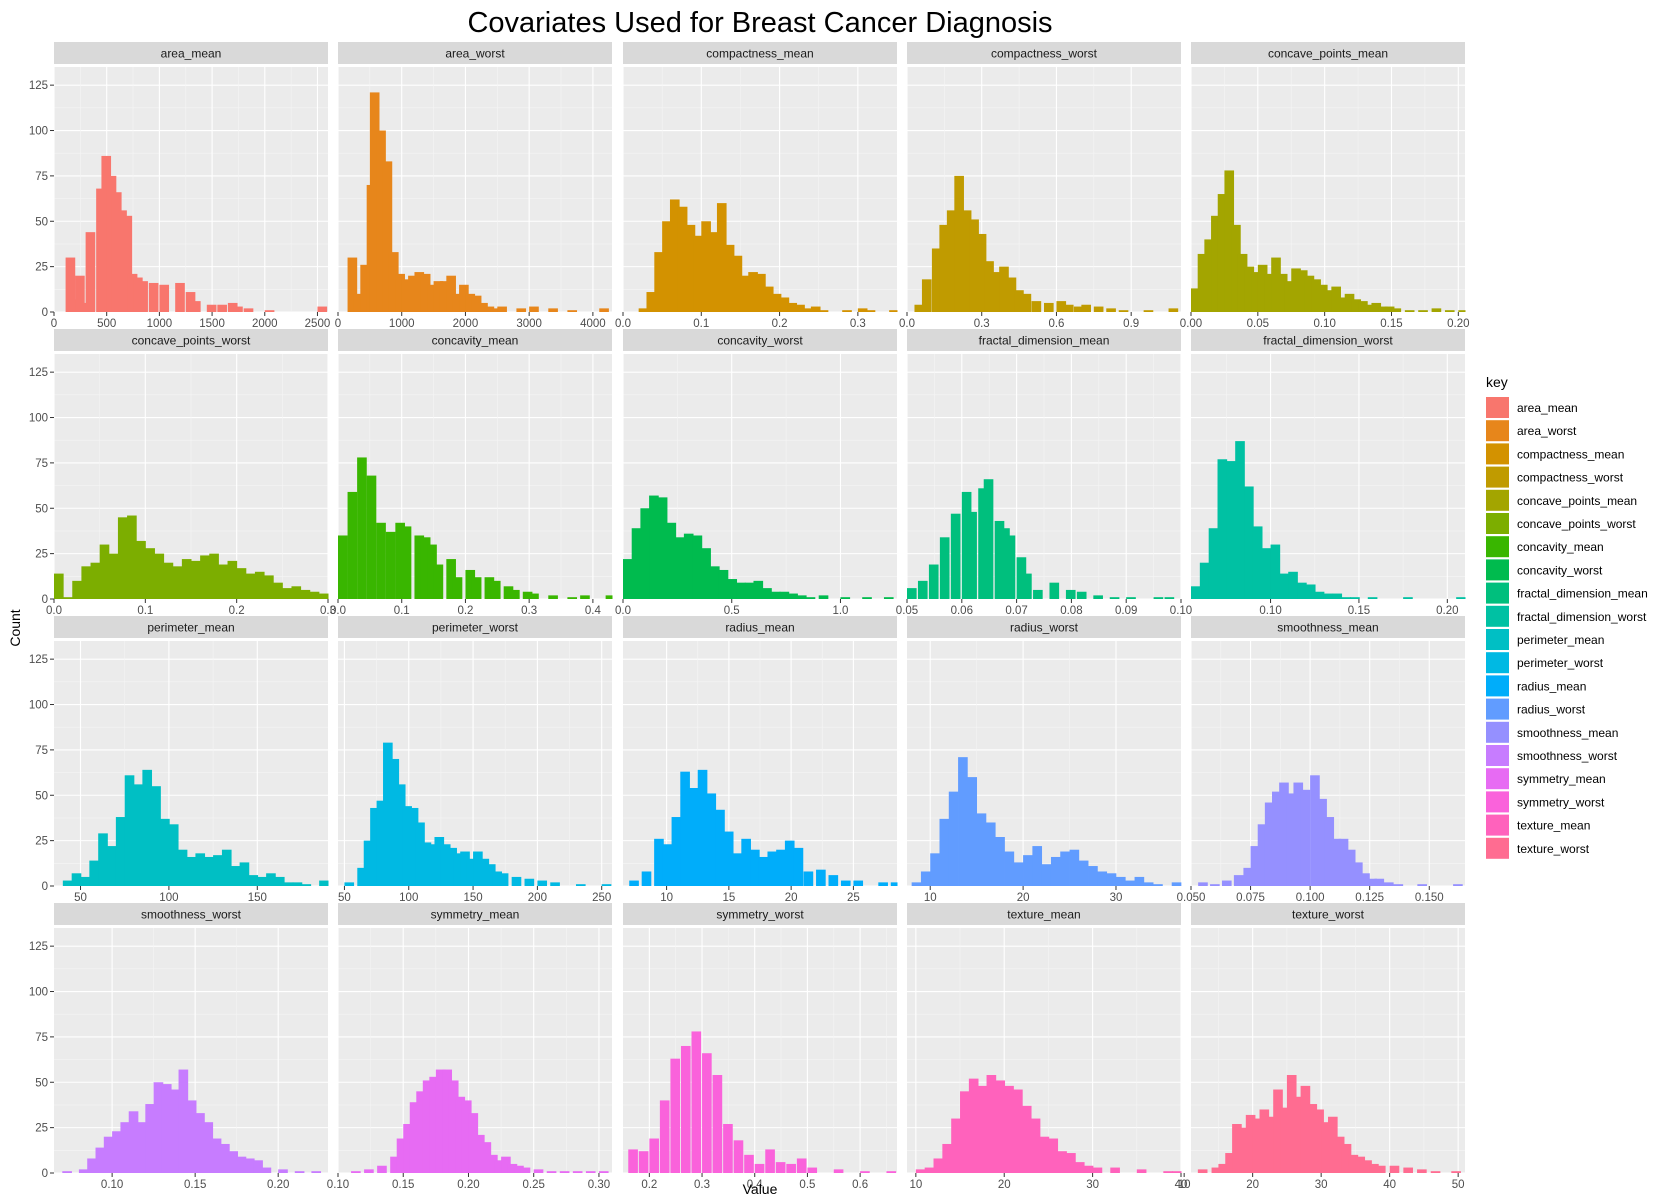 Image resolution: width=1664 pixels, height=1203 pixels. What do you see at coordinates (265, 324) in the screenshot?
I see `x-tick-label: 2000` at bounding box center [265, 324].